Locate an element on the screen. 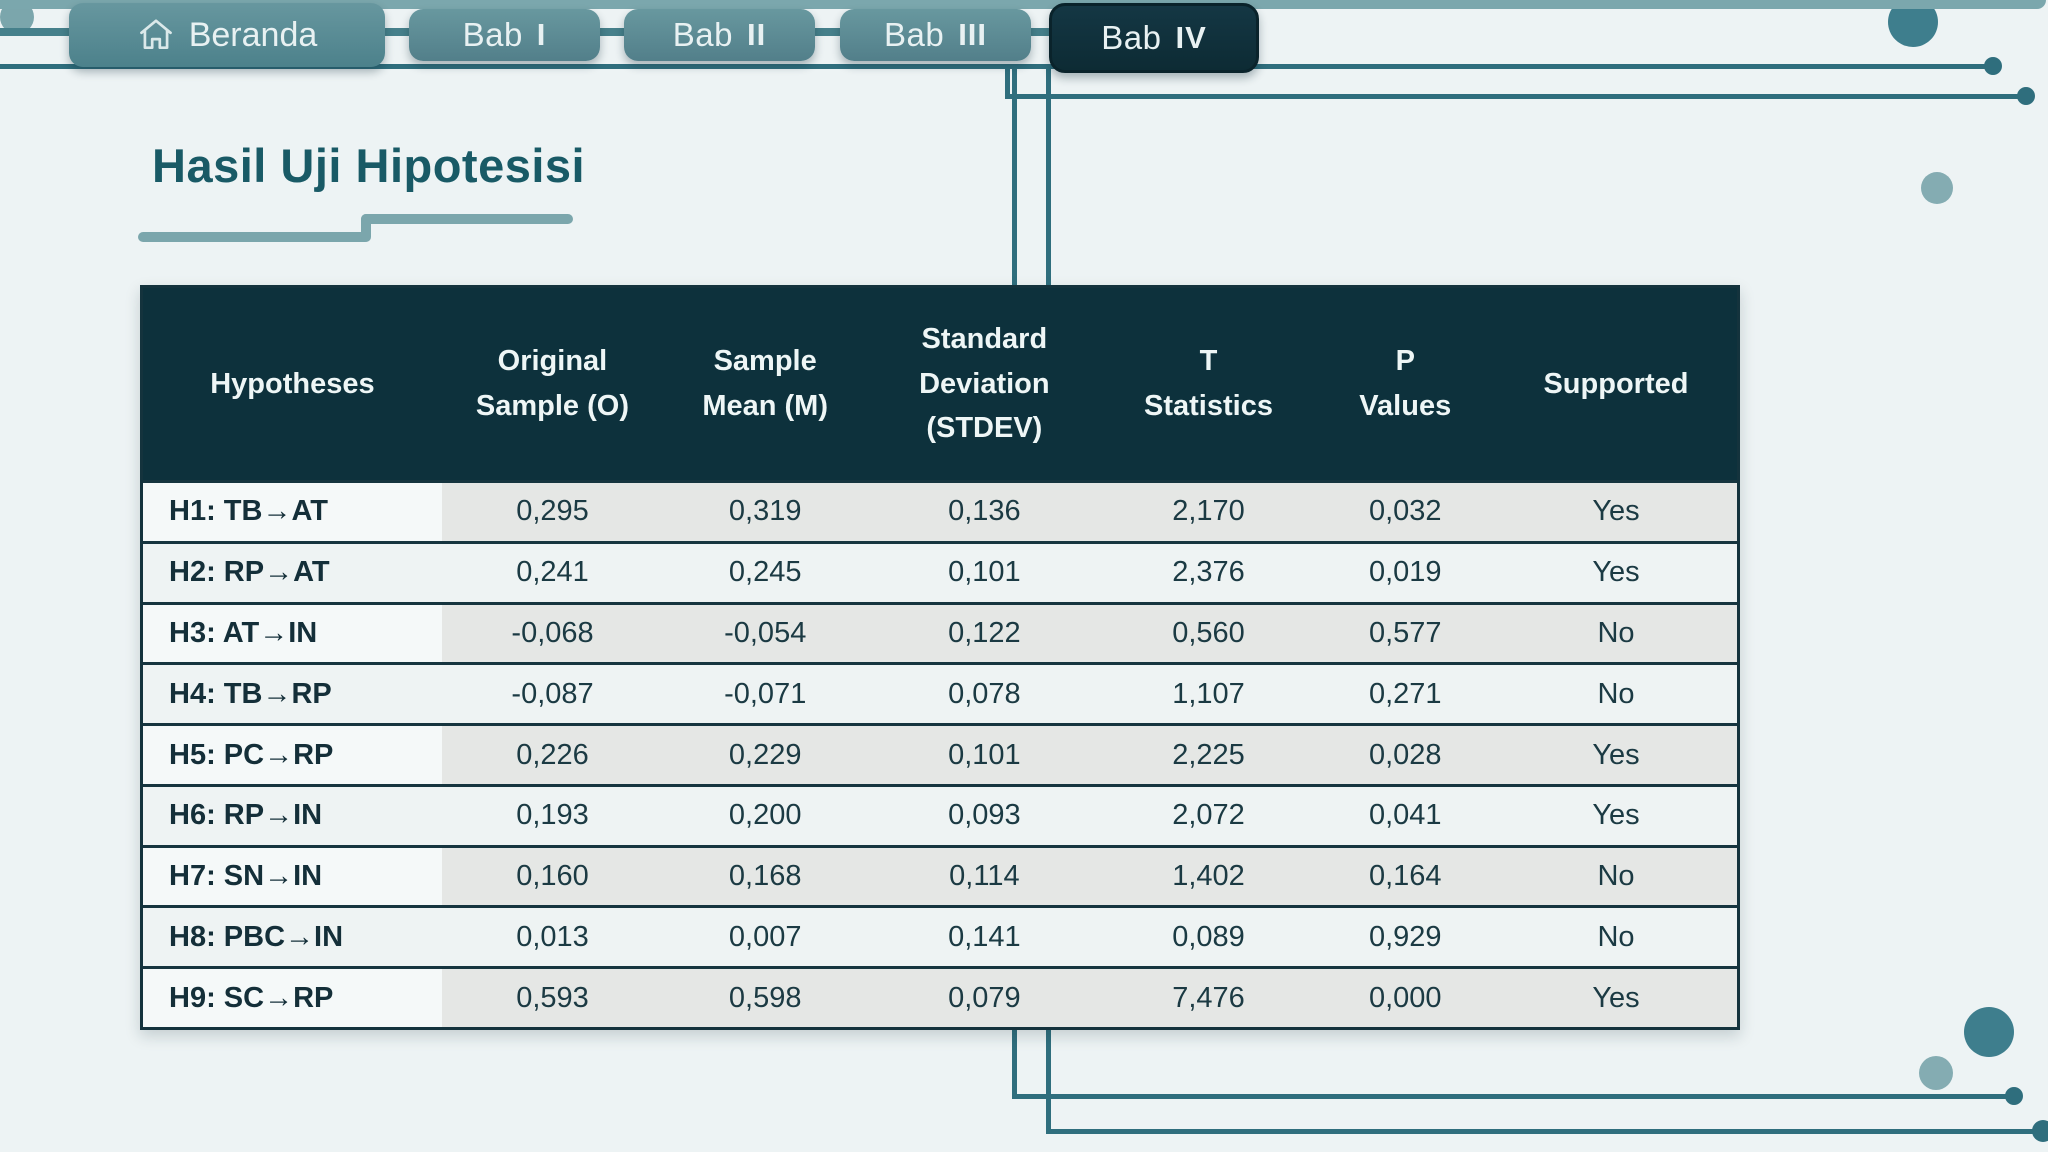 The image size is (2048, 1152). cell: 0,295 is located at coordinates (552, 512).